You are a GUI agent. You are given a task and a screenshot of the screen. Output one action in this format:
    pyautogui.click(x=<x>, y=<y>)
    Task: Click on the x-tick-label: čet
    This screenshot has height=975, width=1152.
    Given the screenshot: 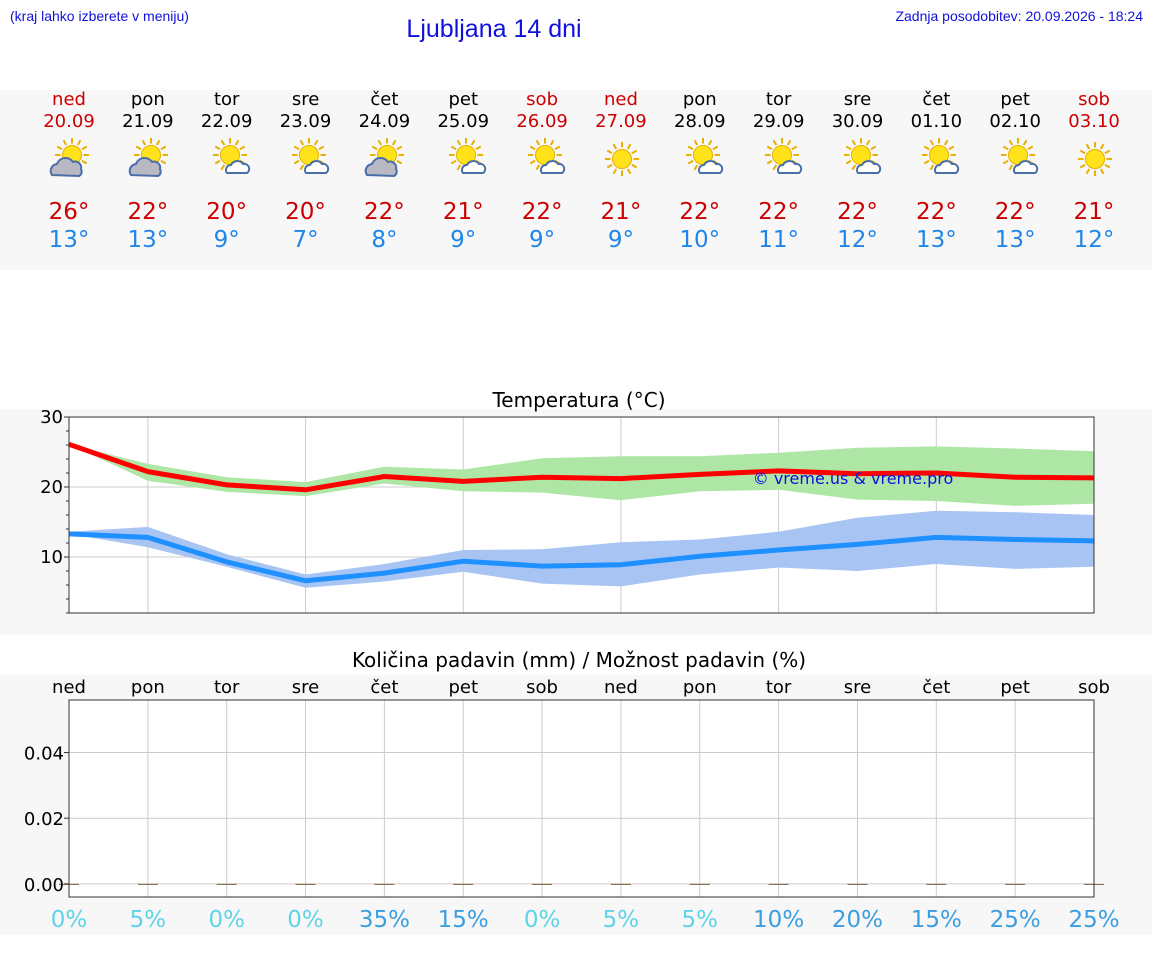 What is the action you would take?
    pyautogui.click(x=936, y=687)
    